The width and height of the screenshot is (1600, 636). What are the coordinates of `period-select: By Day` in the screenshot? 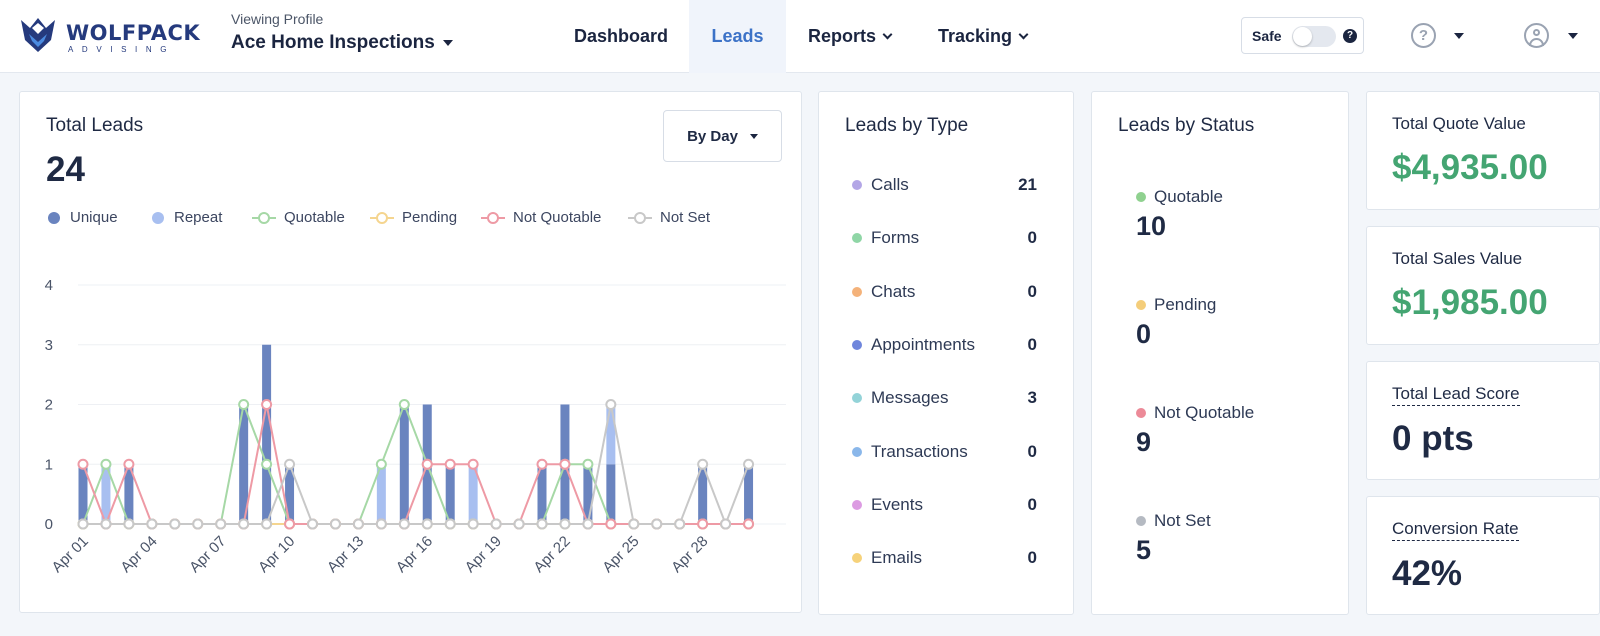 It's located at (722, 136).